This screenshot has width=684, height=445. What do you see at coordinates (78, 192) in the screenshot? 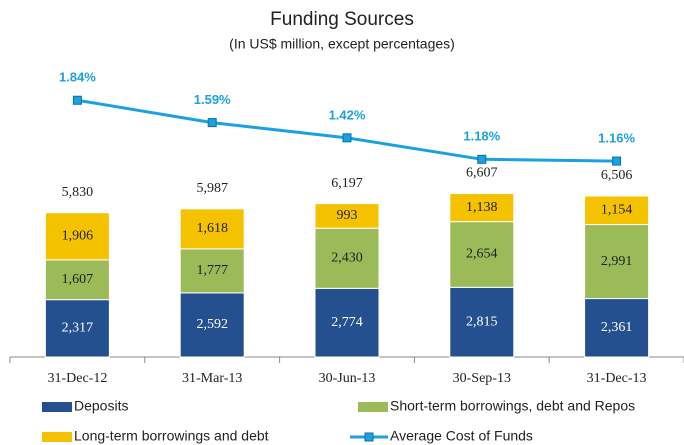
I see `total-label: 5,830` at bounding box center [78, 192].